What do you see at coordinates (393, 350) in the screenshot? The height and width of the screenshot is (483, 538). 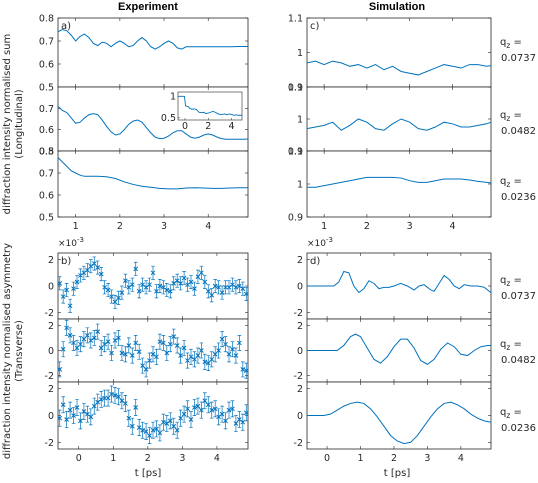 I see `panel-sim-asym-0482: -2 0 2` at bounding box center [393, 350].